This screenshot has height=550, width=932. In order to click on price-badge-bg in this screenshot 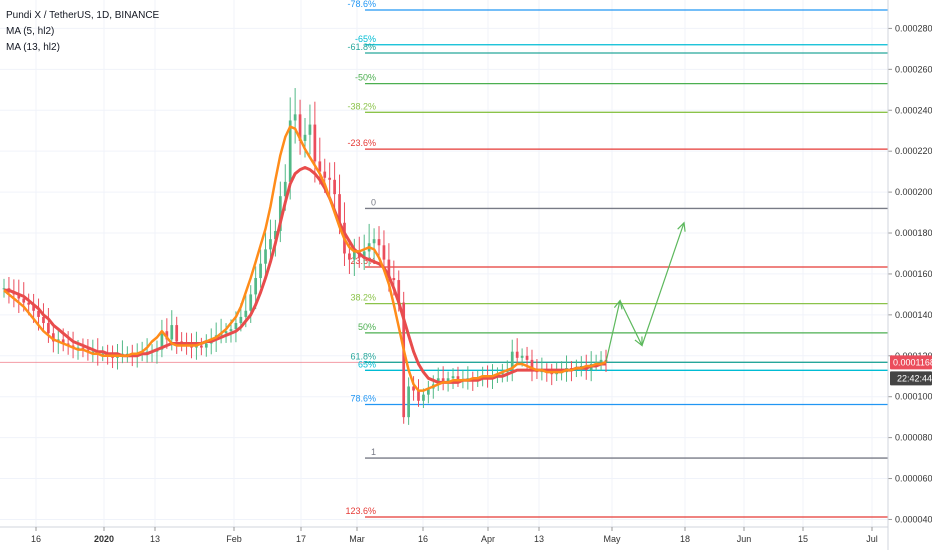, I will do `click(911, 362)`.